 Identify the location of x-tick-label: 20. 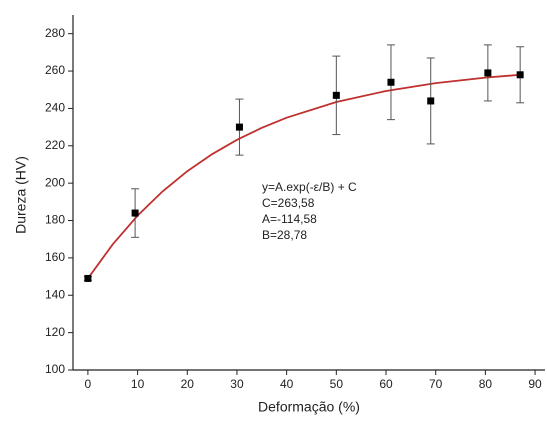
(188, 384).